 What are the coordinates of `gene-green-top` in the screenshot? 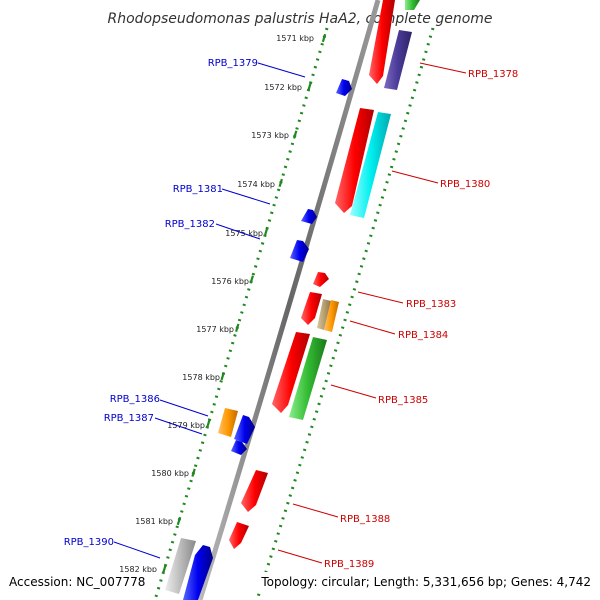 It's located at (412, 5).